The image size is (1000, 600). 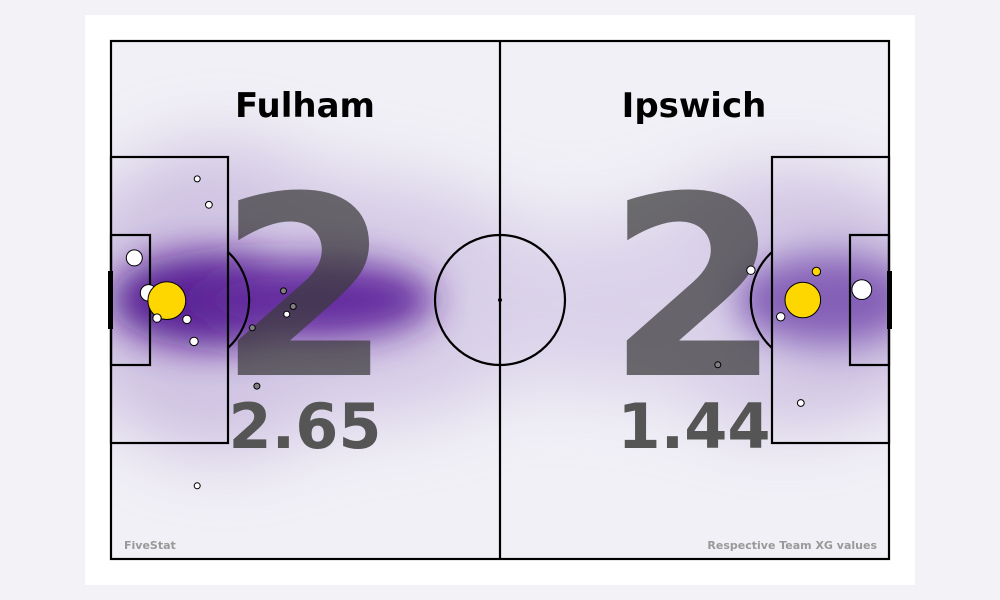 What do you see at coordinates (167, 301) in the screenshot?
I see `fulham-shot-goal` at bounding box center [167, 301].